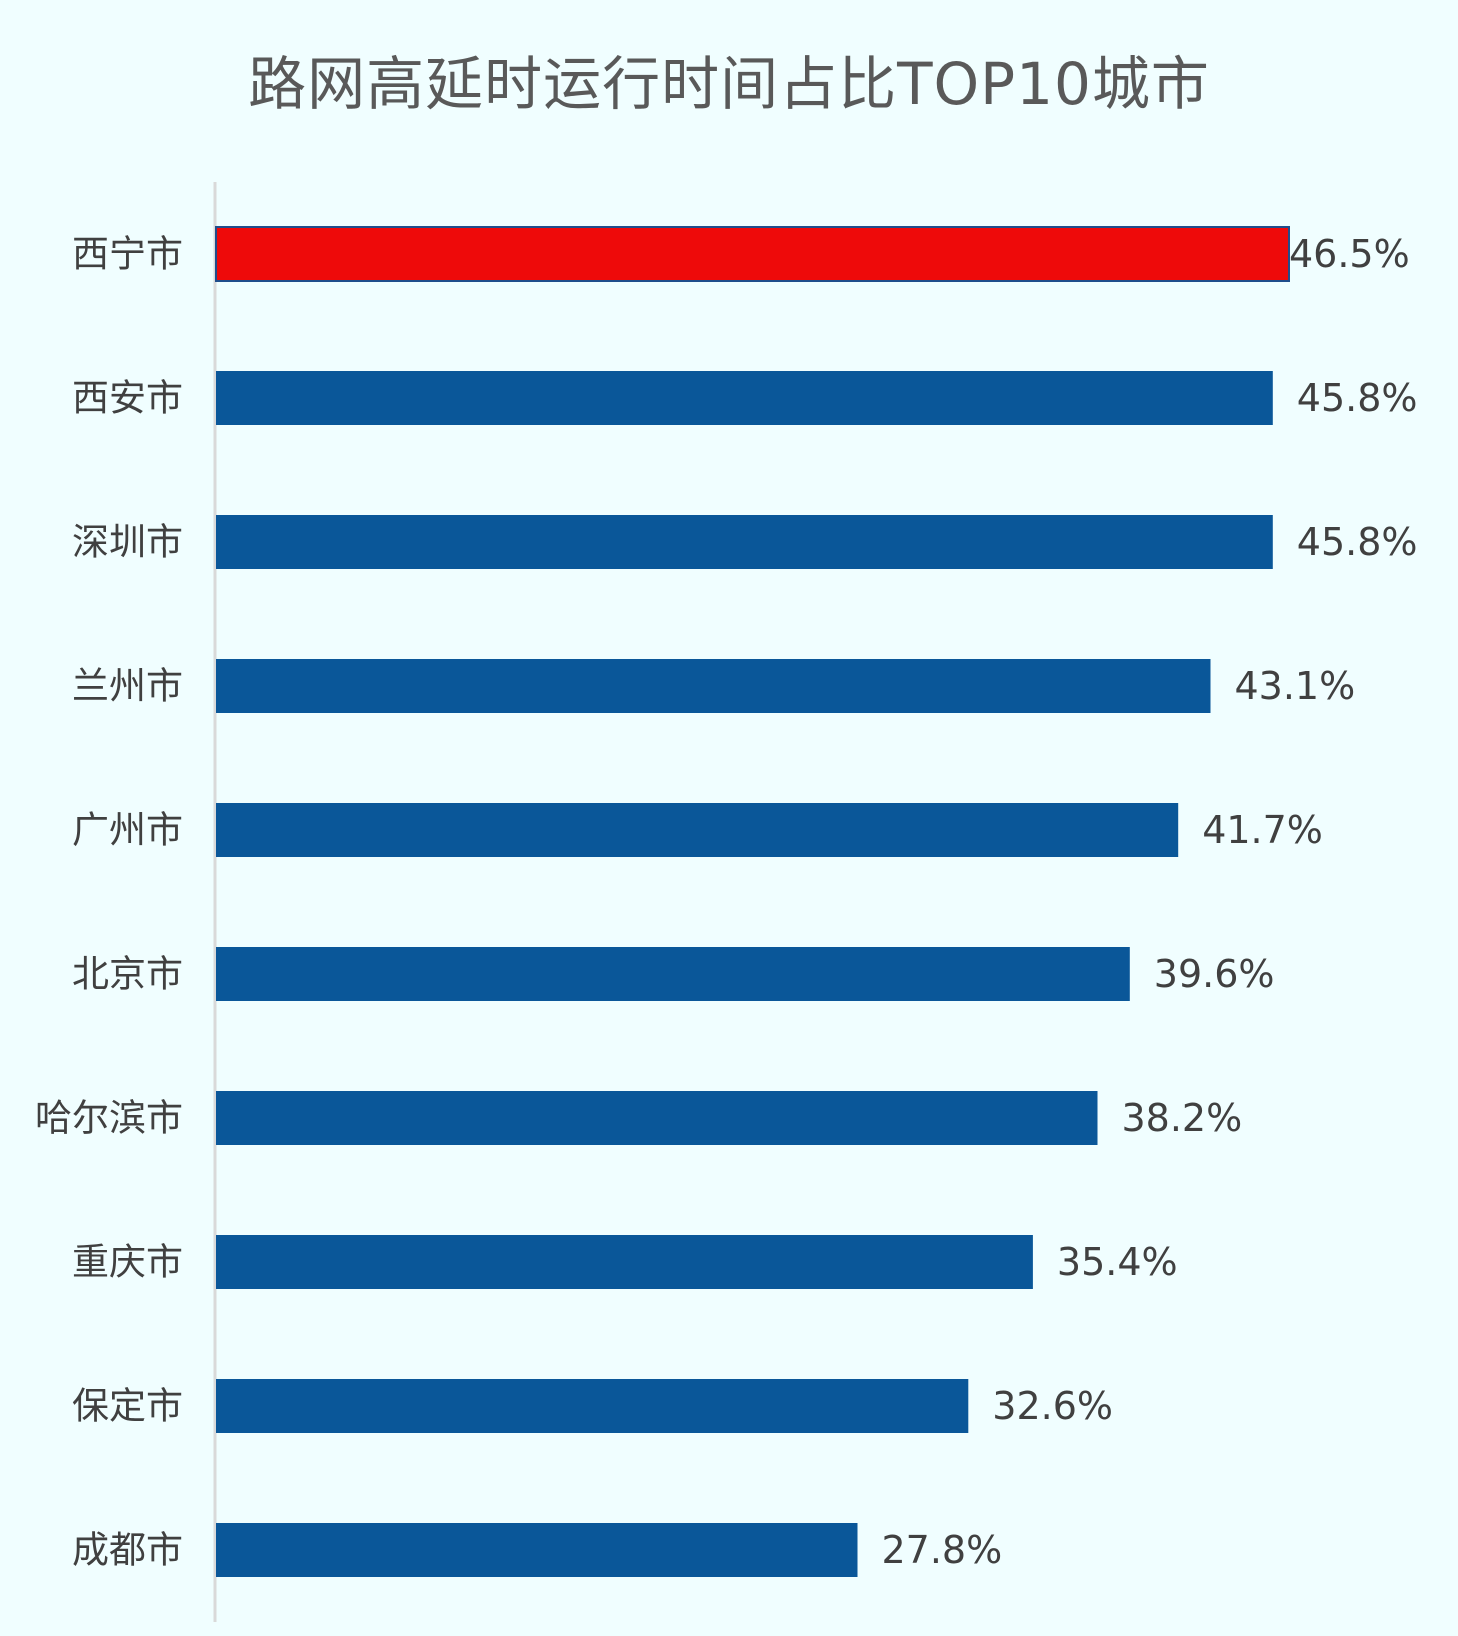 The height and width of the screenshot is (1636, 1458). I want to click on category-label-4: 兰州市, so click(127, 686).